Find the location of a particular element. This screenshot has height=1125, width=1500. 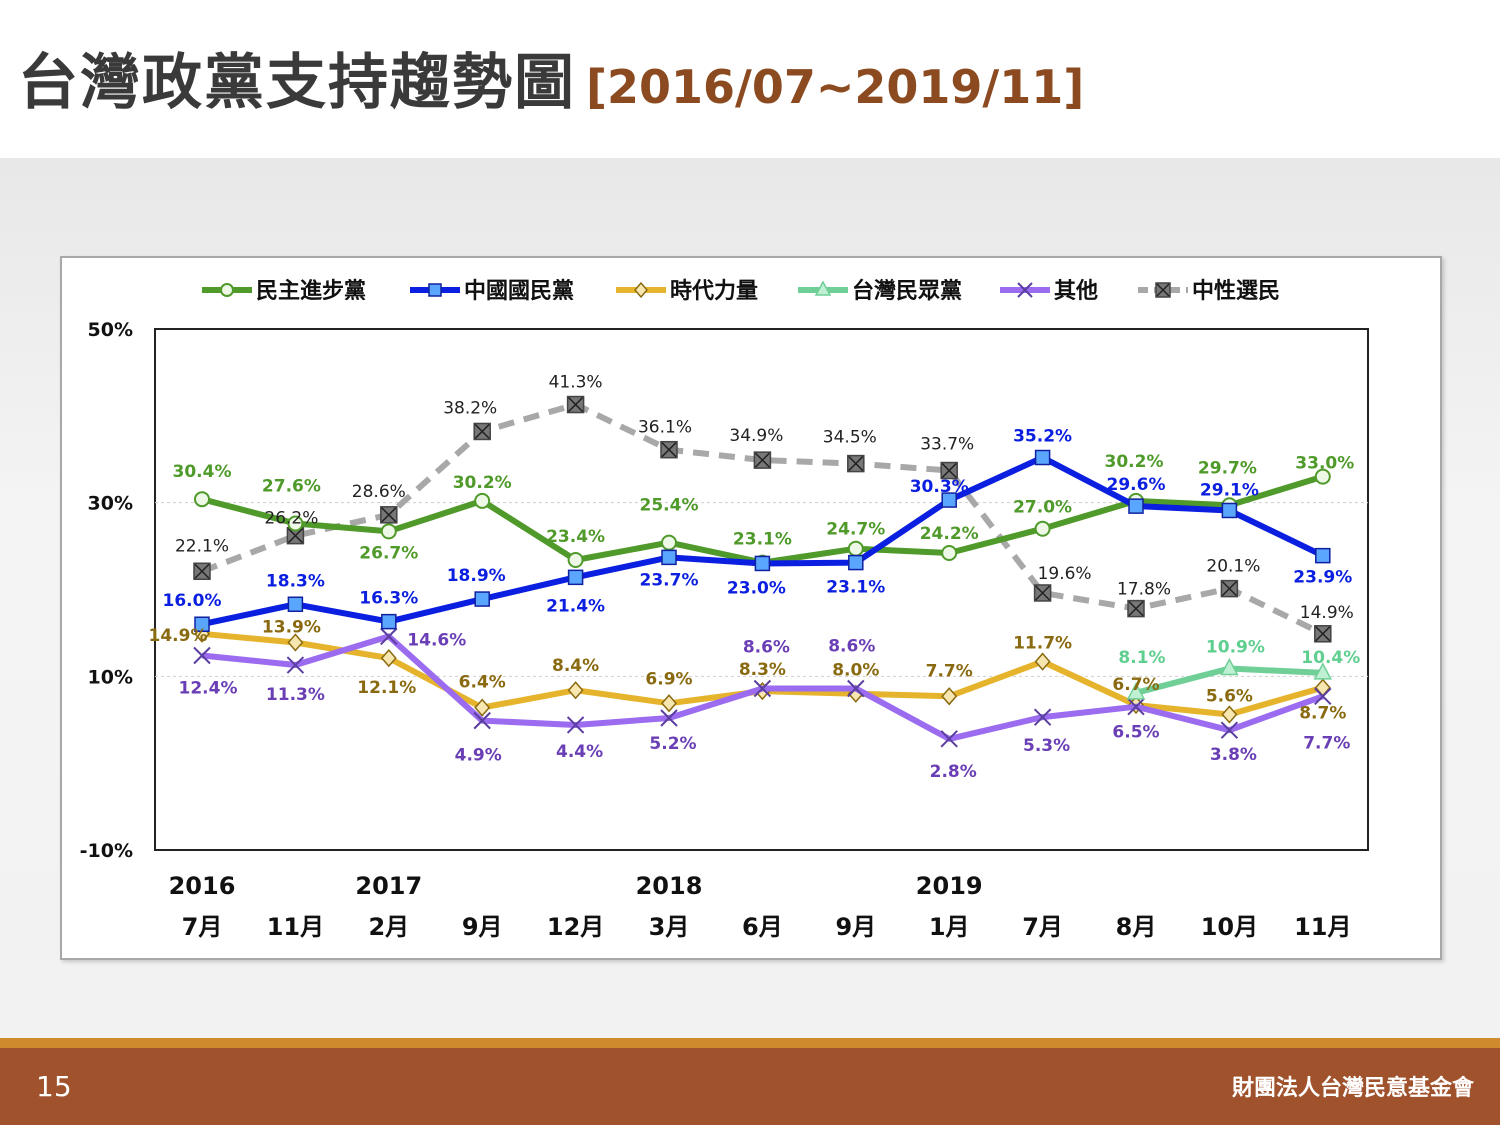

data-label: 23.7% is located at coordinates (669, 580).